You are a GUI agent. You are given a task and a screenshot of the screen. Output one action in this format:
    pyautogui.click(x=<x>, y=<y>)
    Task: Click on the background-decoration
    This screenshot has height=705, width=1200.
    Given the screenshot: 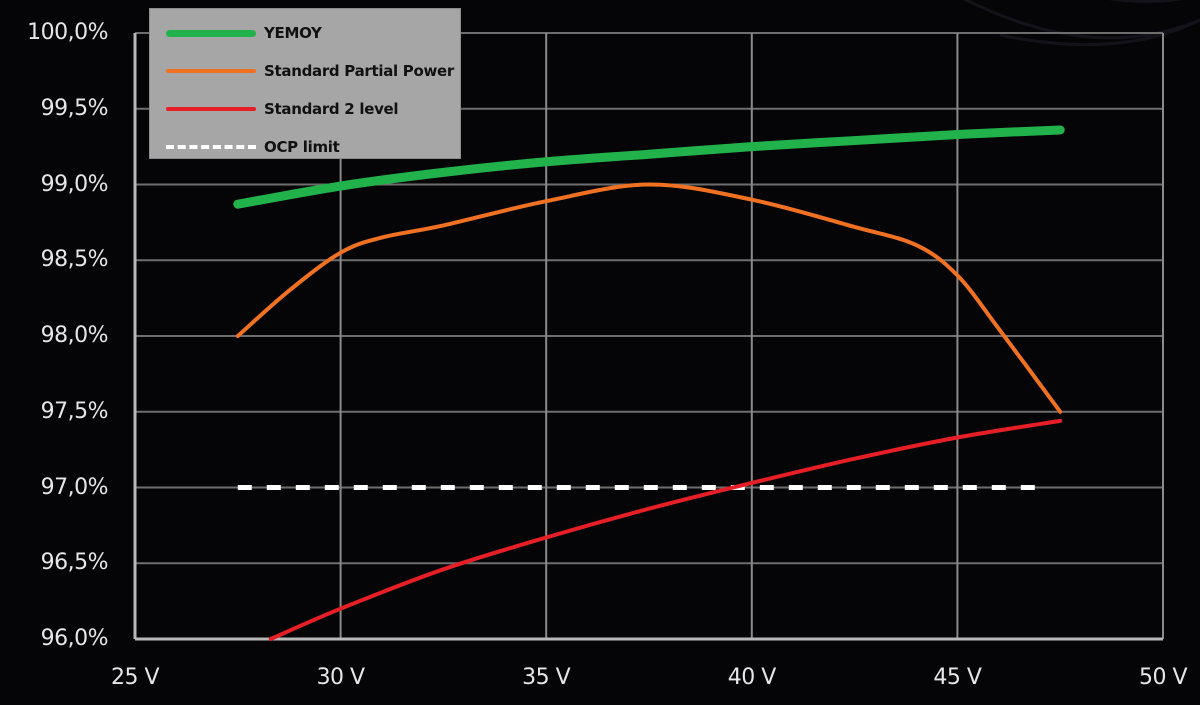 What is the action you would take?
    pyautogui.click(x=1081, y=23)
    